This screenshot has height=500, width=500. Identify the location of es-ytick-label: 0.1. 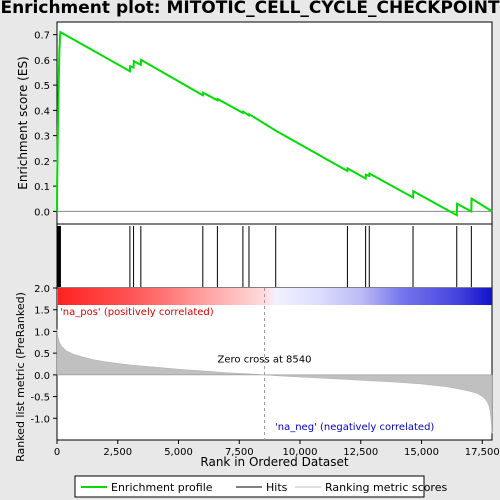
(42, 187).